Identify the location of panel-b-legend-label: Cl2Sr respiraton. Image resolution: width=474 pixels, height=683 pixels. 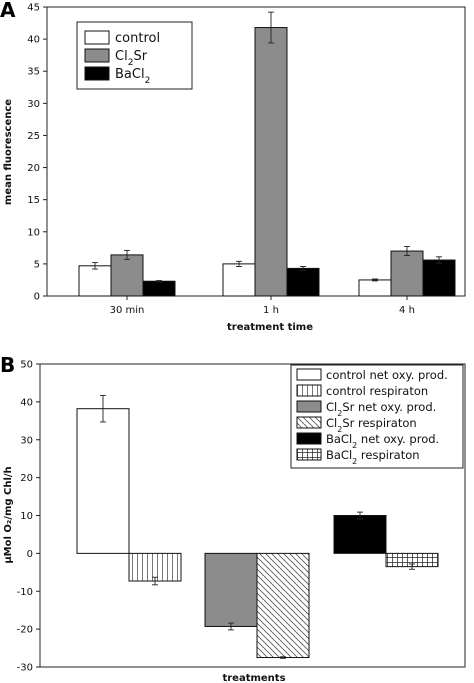
(371, 425).